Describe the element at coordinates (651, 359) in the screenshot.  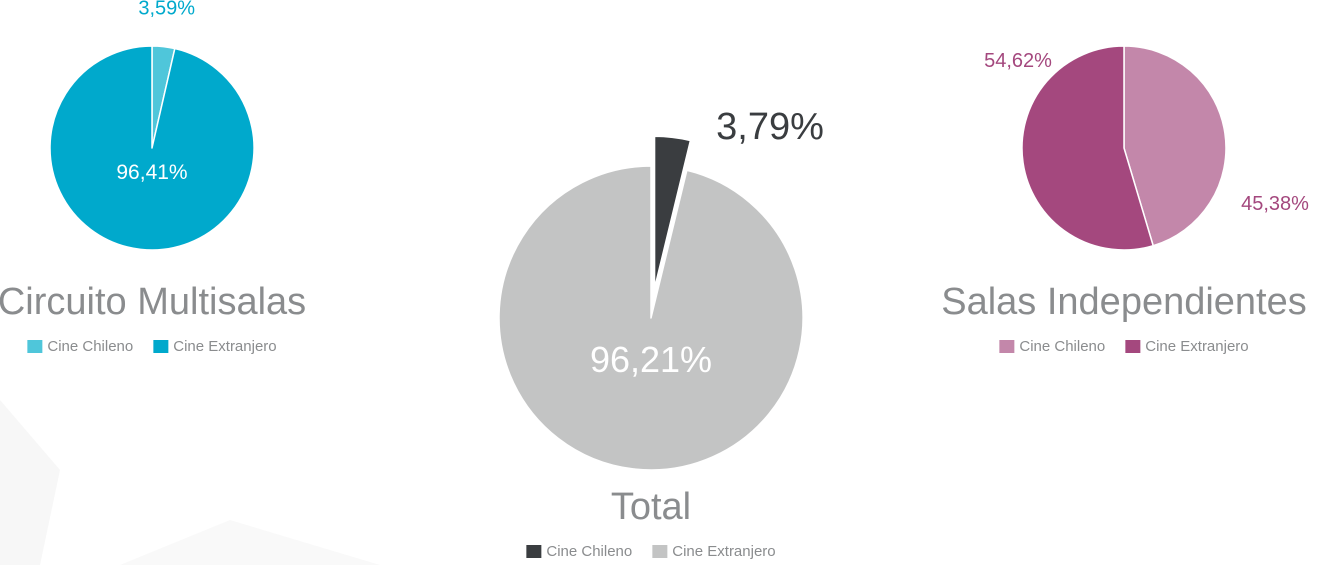
I see `data-label-total-extranjero: 96,21%` at that location.